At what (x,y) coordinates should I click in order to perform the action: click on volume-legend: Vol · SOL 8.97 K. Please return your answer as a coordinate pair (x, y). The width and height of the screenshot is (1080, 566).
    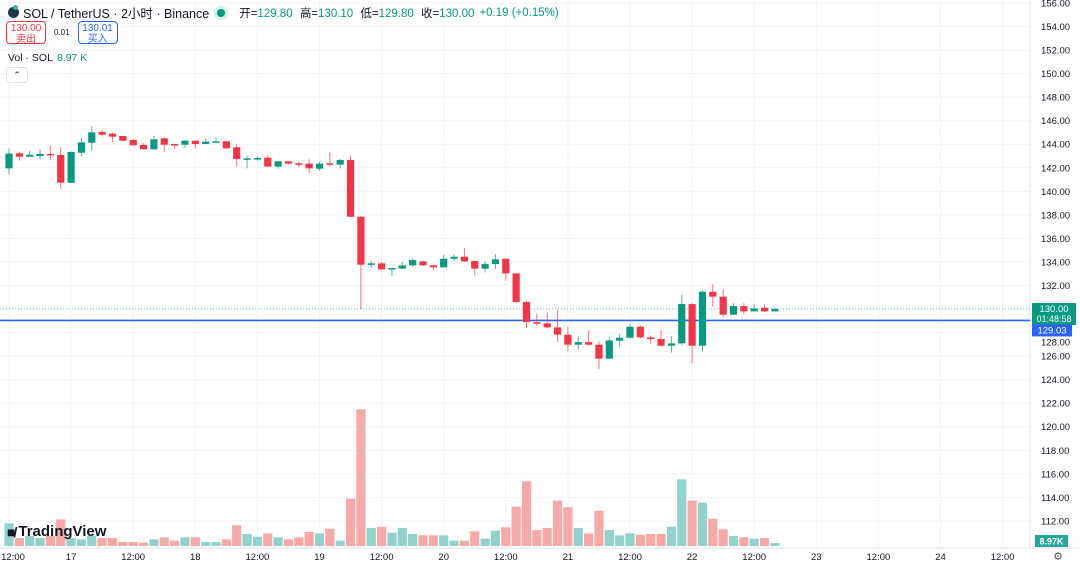
    Looking at the image, I should click on (47, 58).